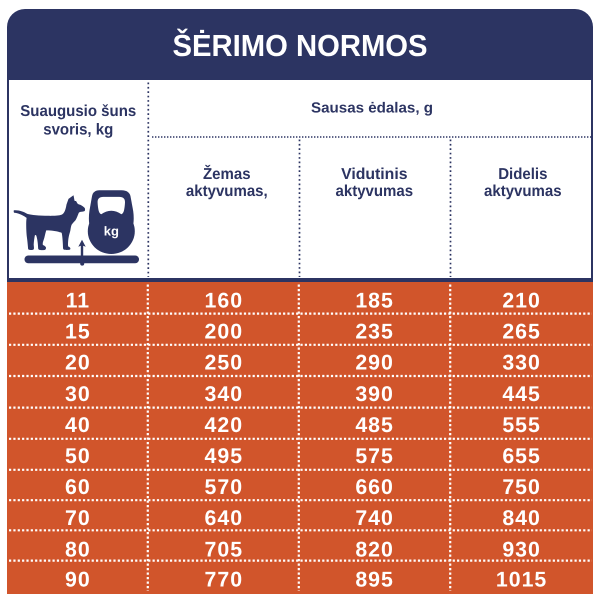 The height and width of the screenshot is (600, 600). I want to click on svg-text: 250, so click(224, 363).